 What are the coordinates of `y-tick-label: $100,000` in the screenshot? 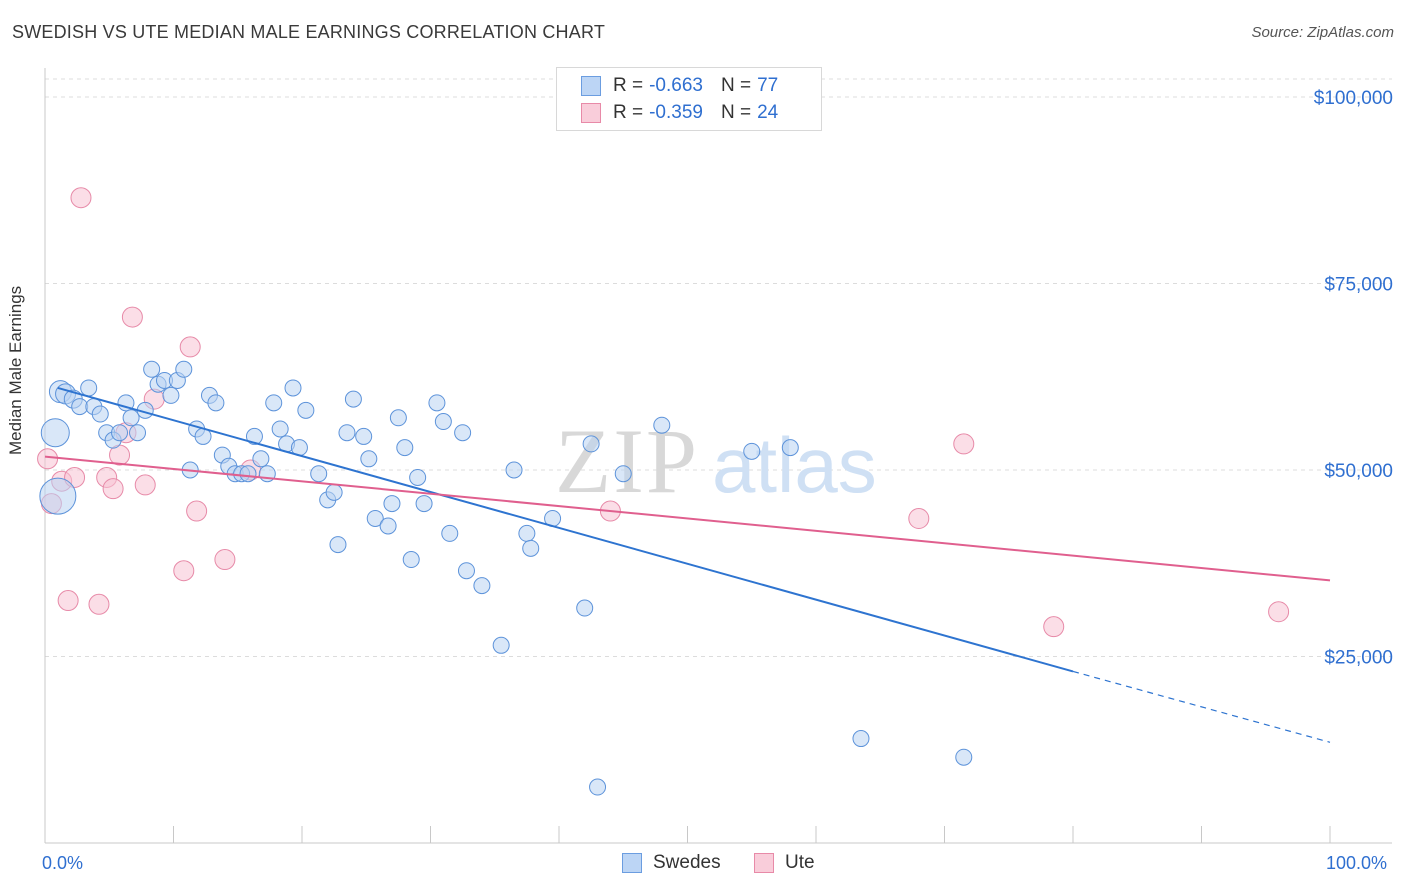 It's located at (1353, 98).